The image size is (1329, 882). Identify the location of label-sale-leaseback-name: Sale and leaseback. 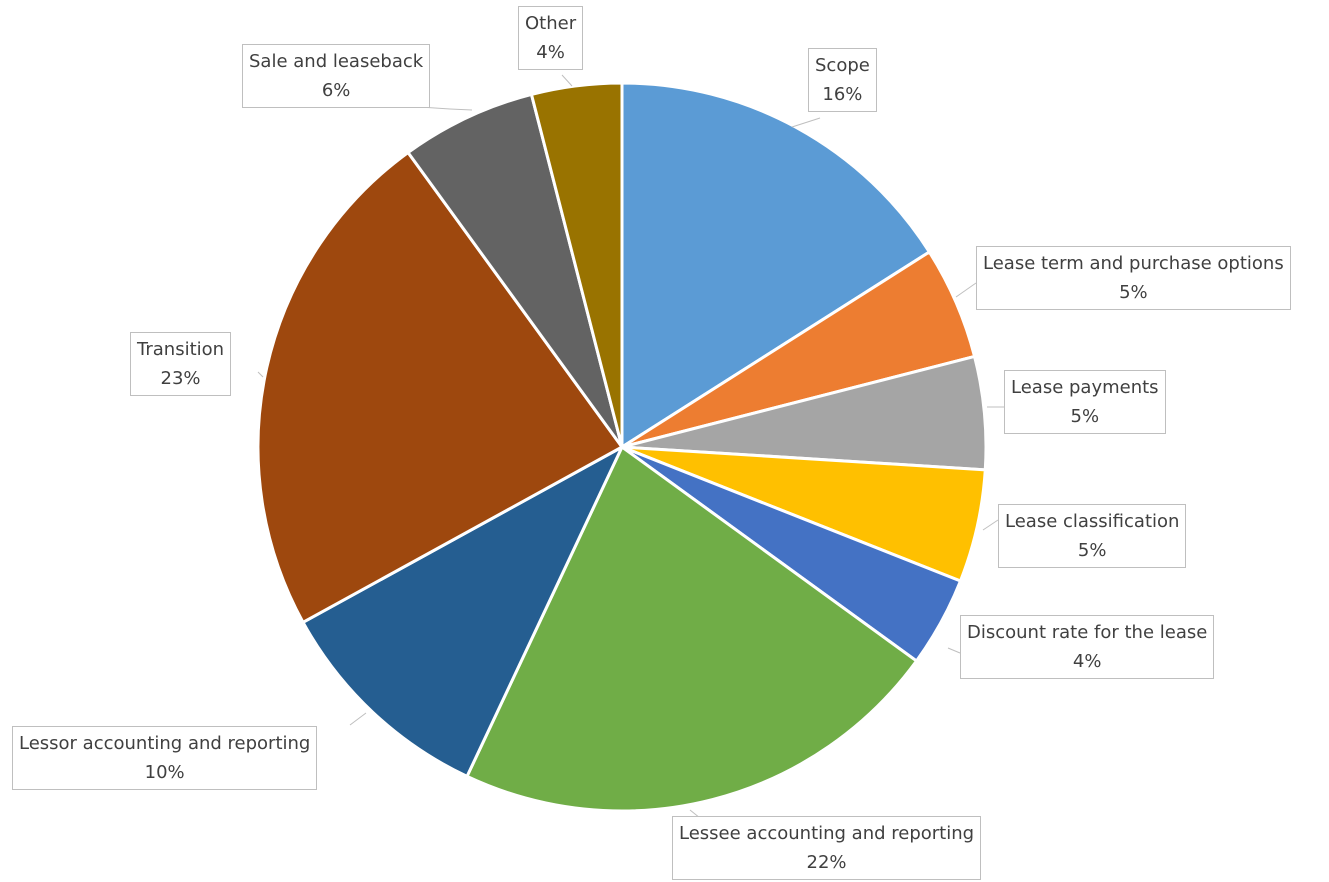
(336, 61).